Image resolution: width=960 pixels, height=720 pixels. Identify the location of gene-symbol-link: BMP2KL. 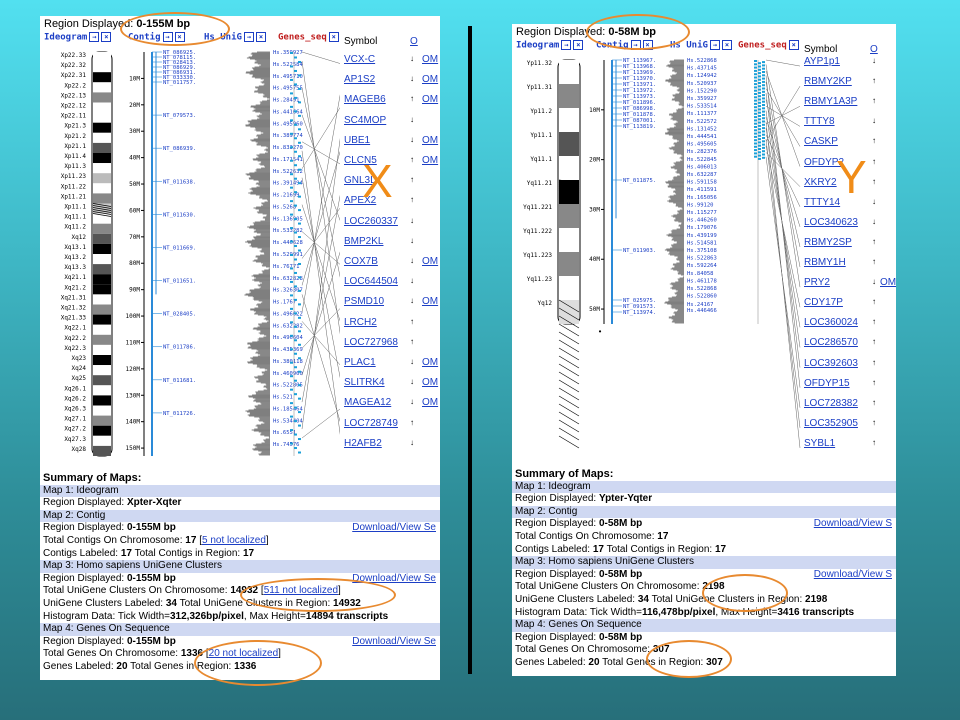
(364, 241).